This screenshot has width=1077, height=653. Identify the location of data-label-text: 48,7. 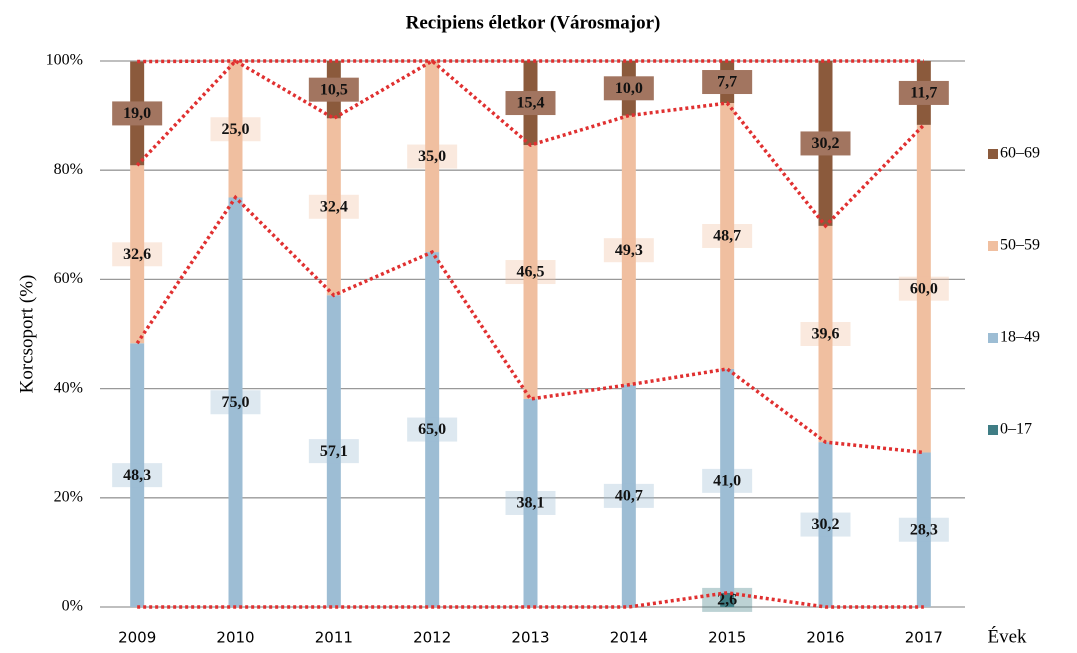
(727, 236).